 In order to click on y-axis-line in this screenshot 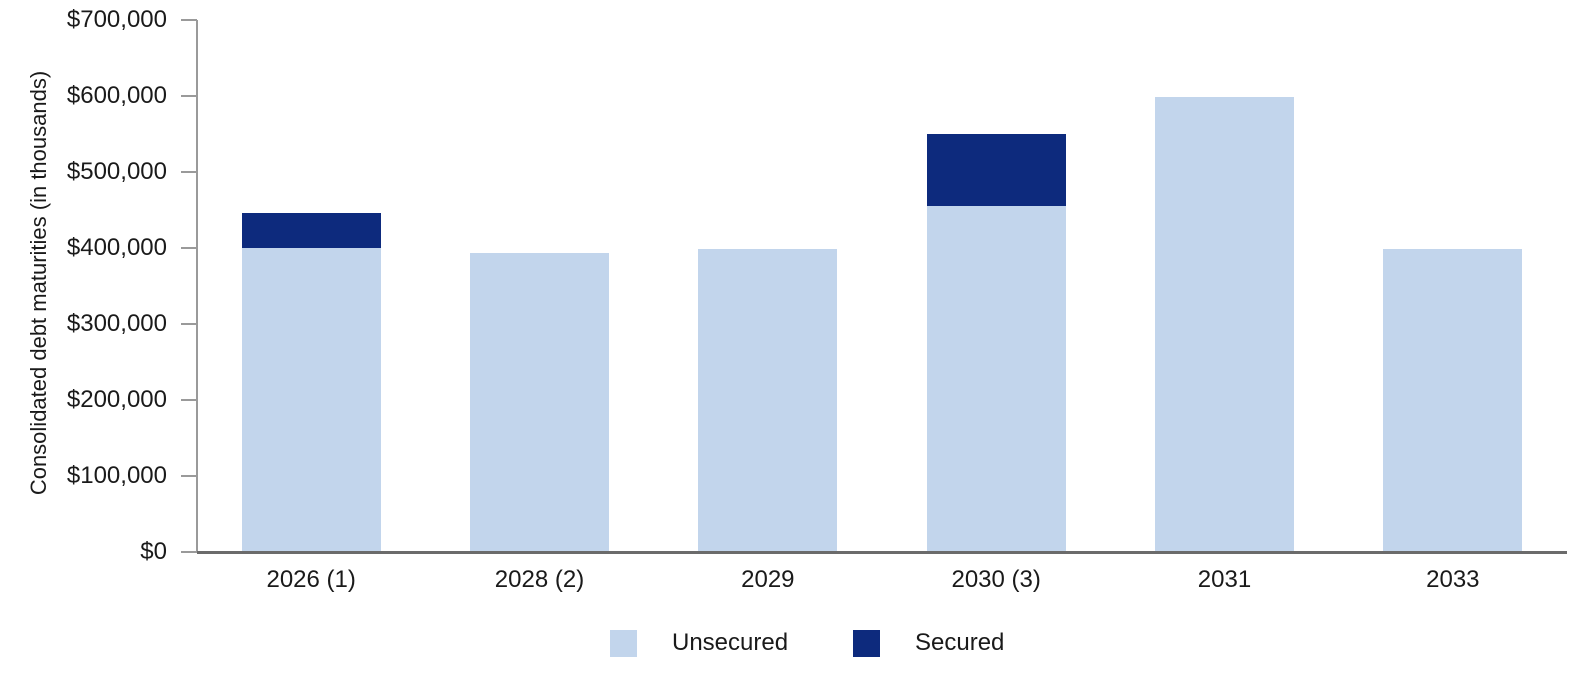, I will do `click(197, 286)`.